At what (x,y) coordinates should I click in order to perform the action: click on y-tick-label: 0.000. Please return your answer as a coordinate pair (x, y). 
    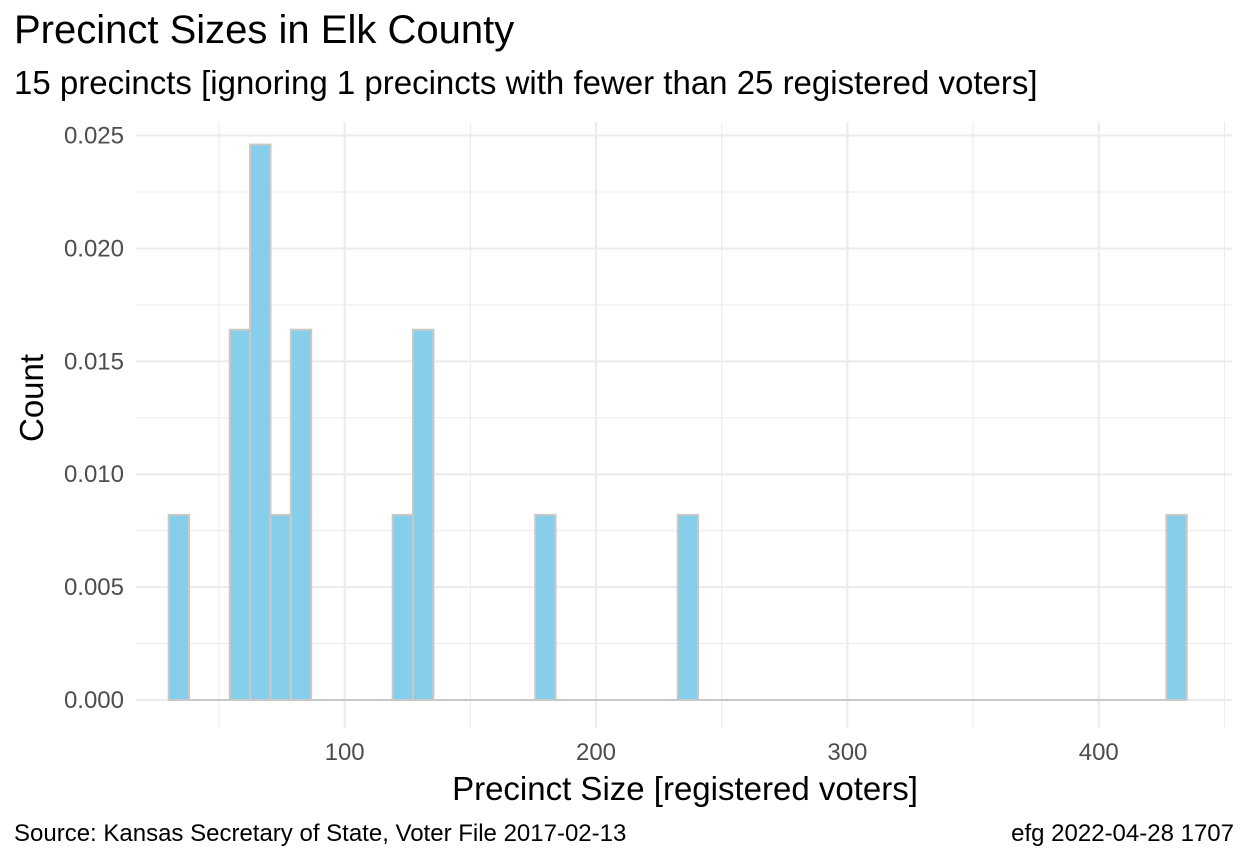
    Looking at the image, I should click on (94, 700).